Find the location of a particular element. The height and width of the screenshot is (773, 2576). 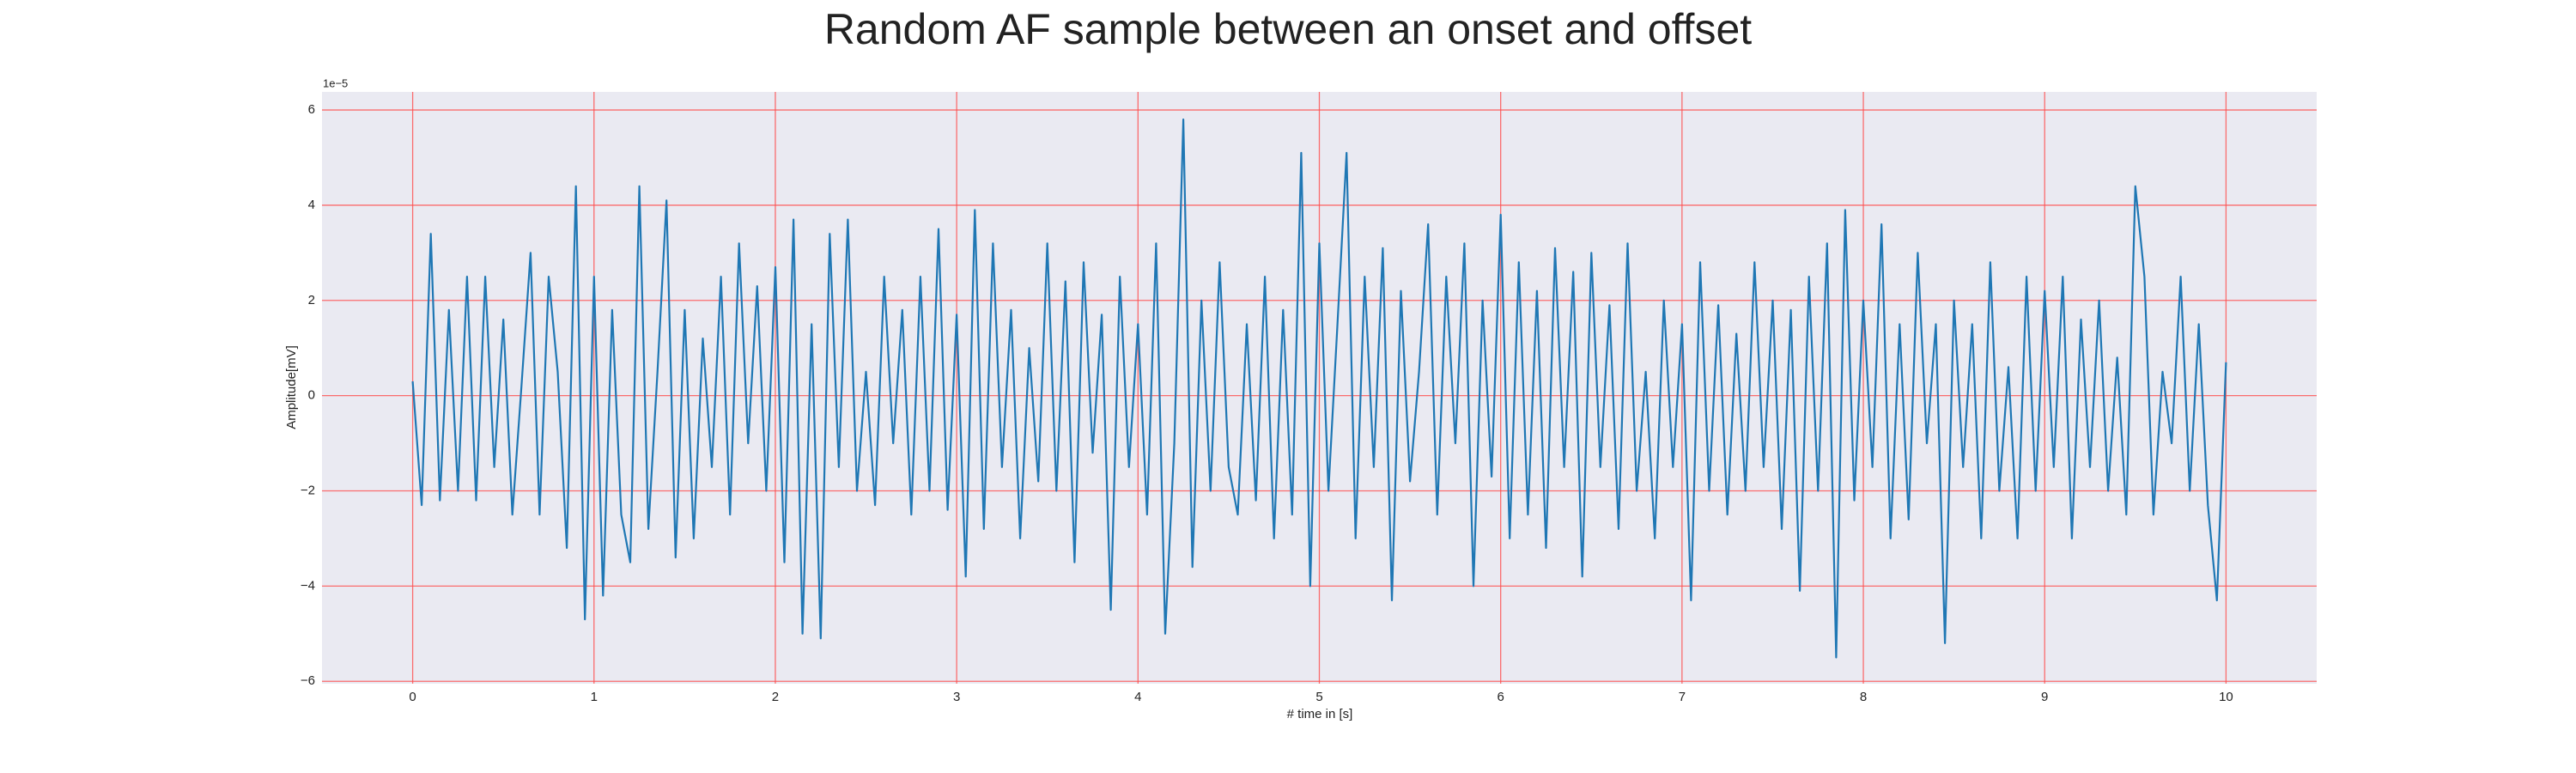

y-axis-label: Amplitude[mV] is located at coordinates (291, 387).